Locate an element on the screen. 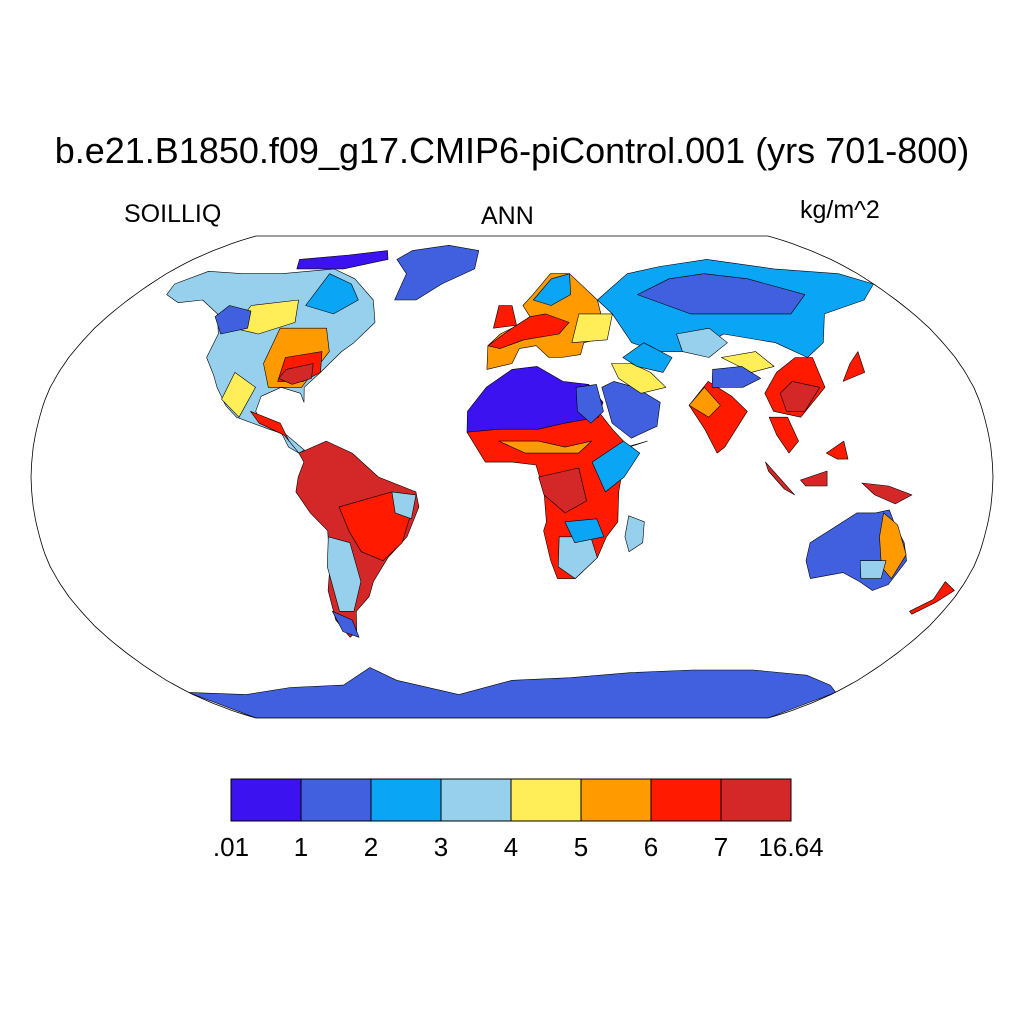  landmass-new-guinea is located at coordinates (887, 493).